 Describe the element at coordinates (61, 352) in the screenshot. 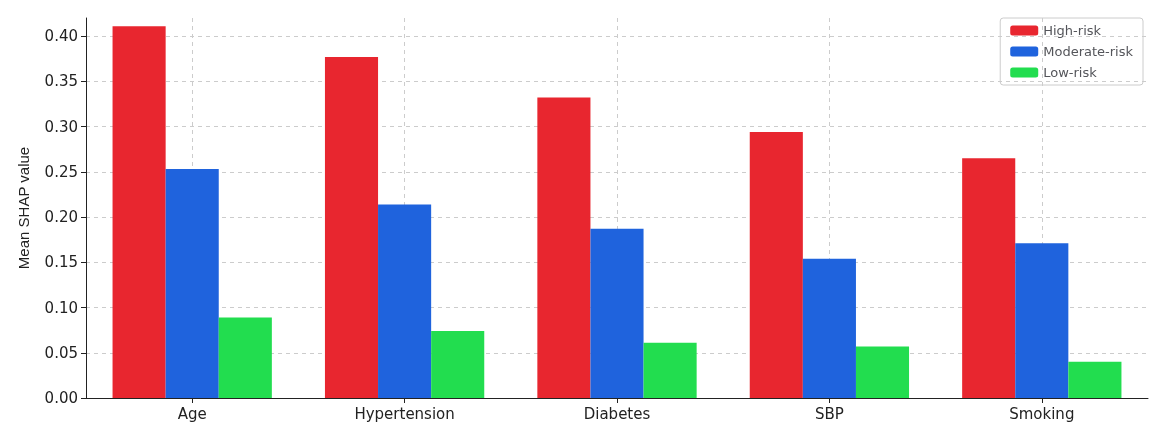

I see `y-tick-label: 0.05` at that location.